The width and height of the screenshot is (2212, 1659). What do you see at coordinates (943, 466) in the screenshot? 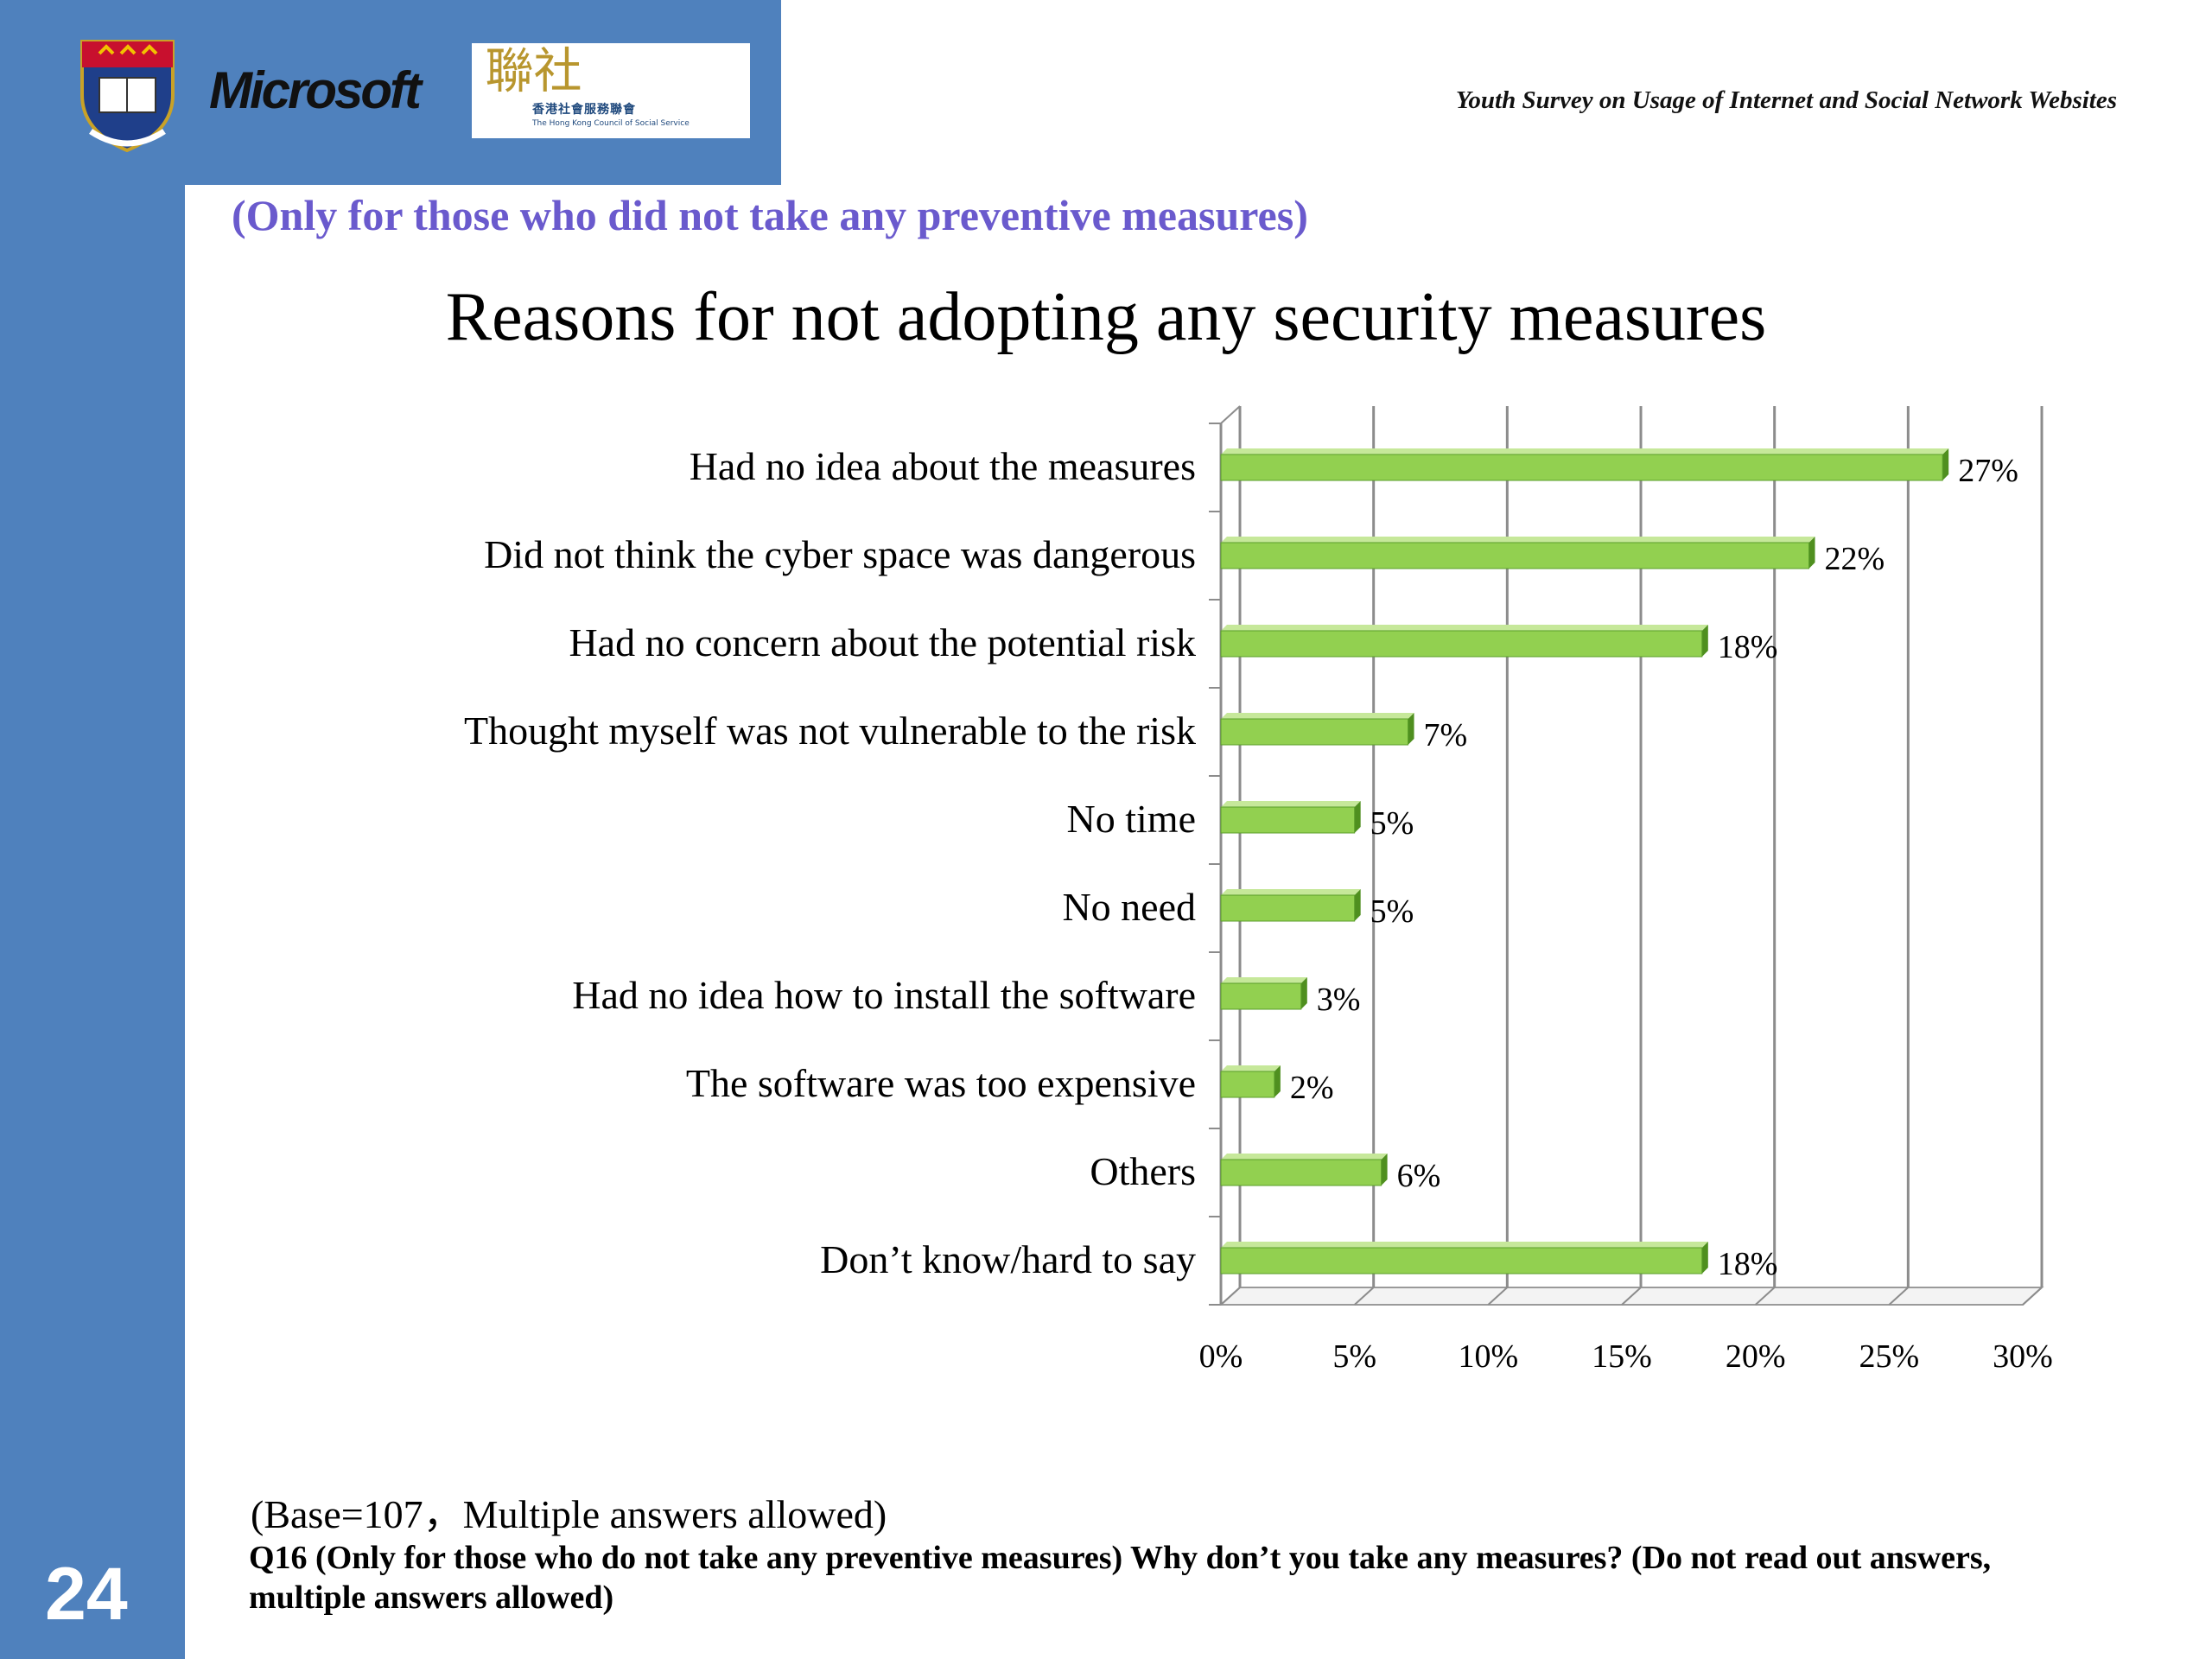
I see `category-label: Had no idea about the measures` at bounding box center [943, 466].